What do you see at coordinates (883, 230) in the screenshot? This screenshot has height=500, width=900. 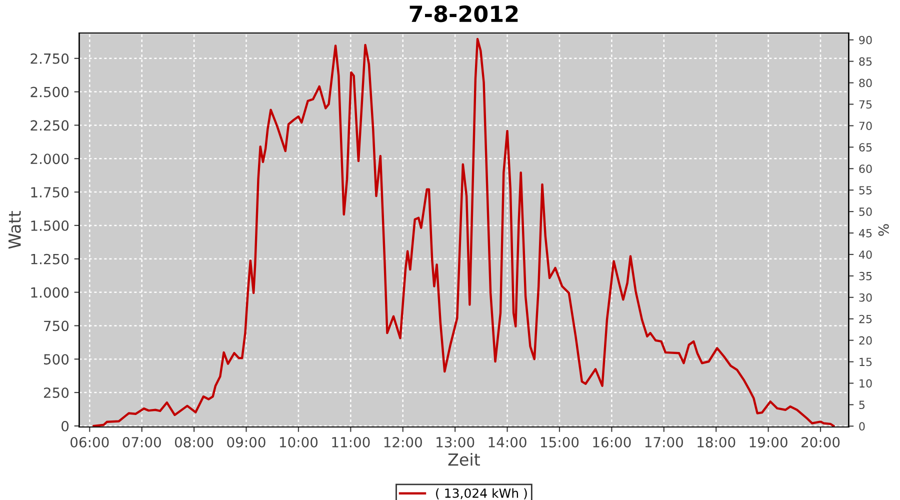 I see `y2-axis-title: %` at bounding box center [883, 230].